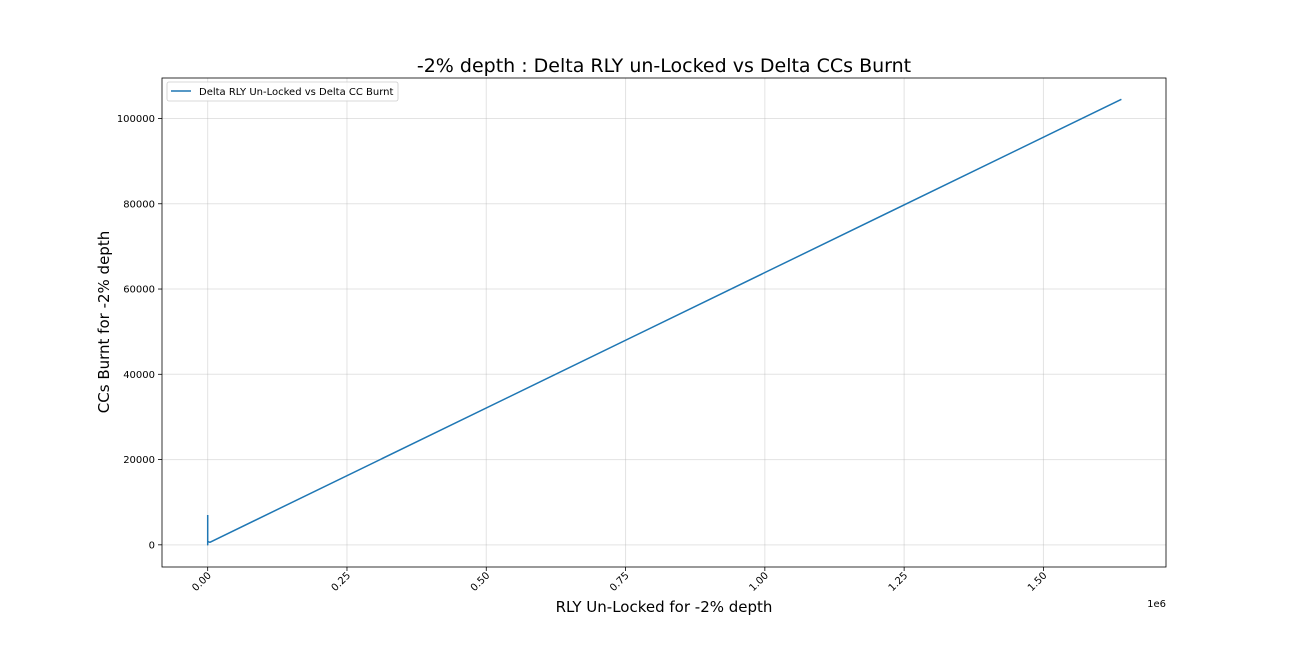 This screenshot has height=648, width=1296. Describe the element at coordinates (664, 607) in the screenshot. I see `x-axis-label: RLY Un-Locked for -2% depth` at that location.